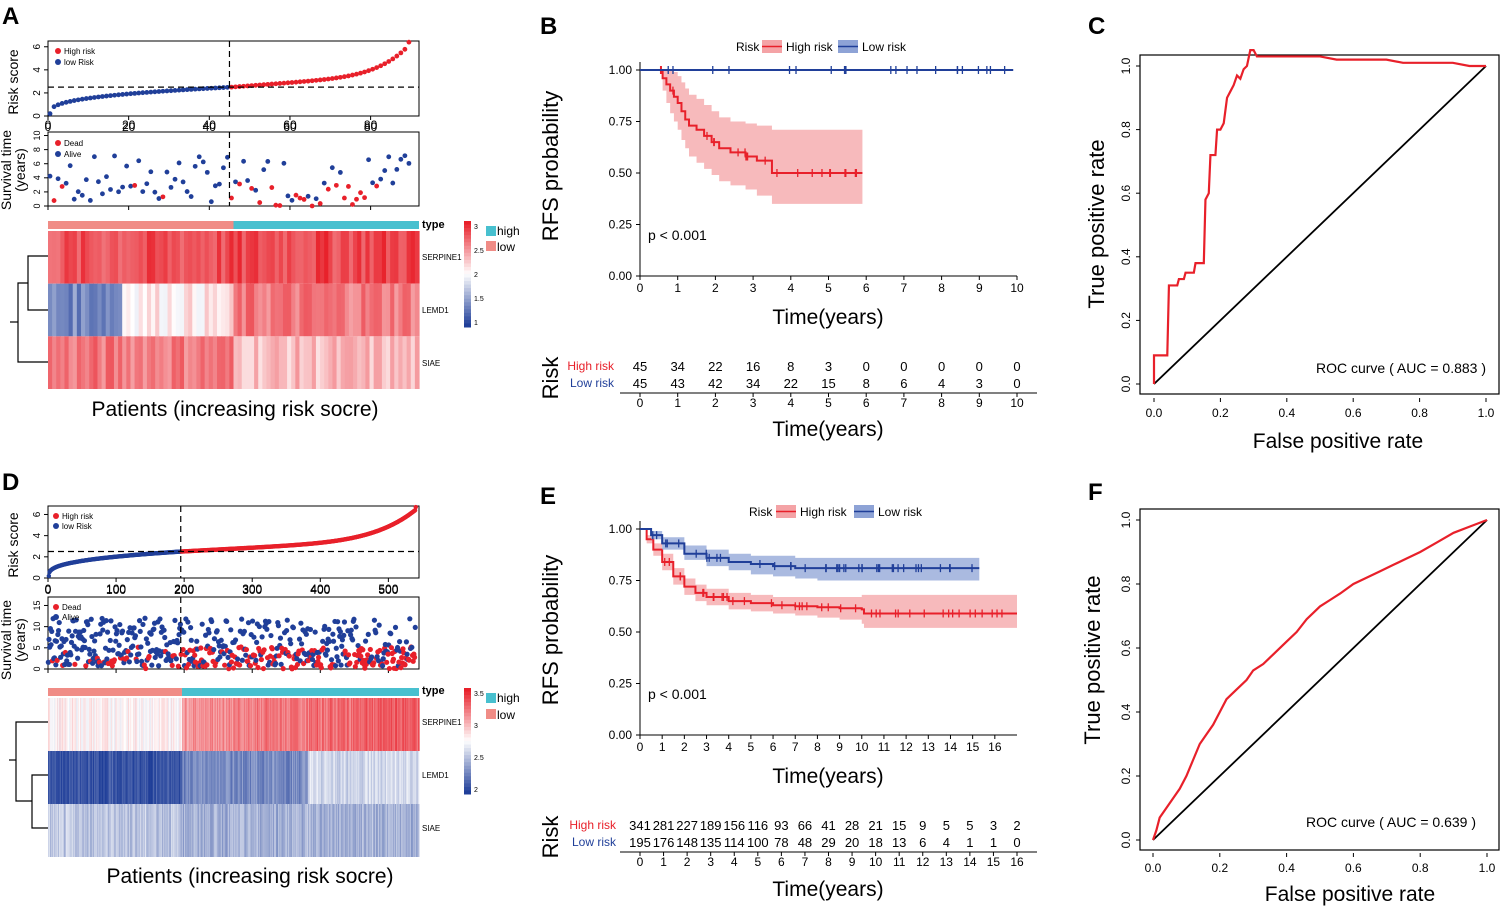 Image resolution: width=1502 pixels, height=908 pixels. Describe the element at coordinates (810, 549) in the screenshot. I see `survival-curve` at that location.